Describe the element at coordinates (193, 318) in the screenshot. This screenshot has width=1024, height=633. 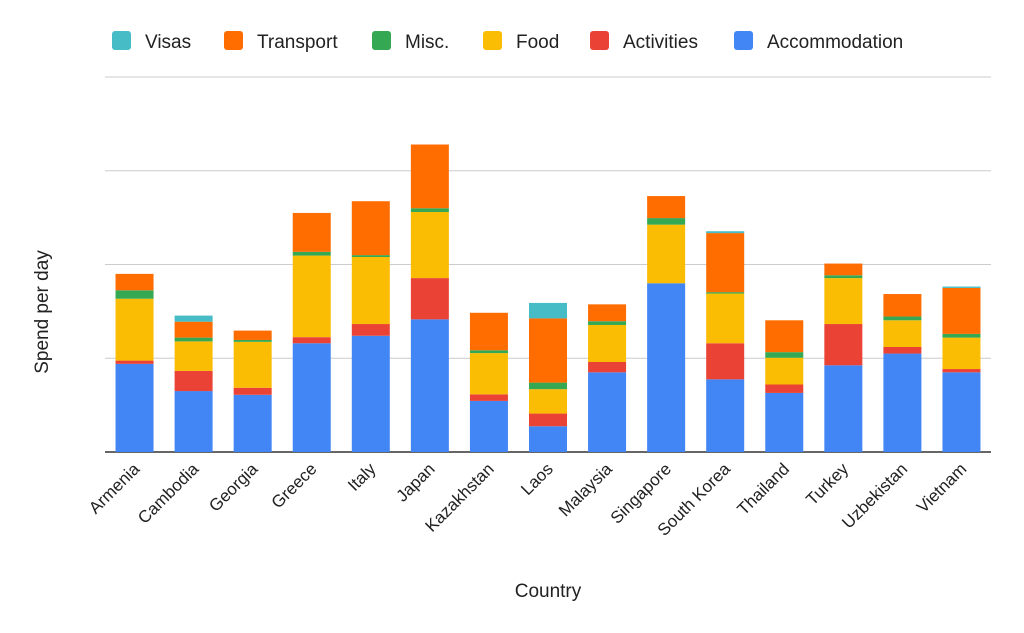
I see `bar-segment-cambodia-visas` at that location.